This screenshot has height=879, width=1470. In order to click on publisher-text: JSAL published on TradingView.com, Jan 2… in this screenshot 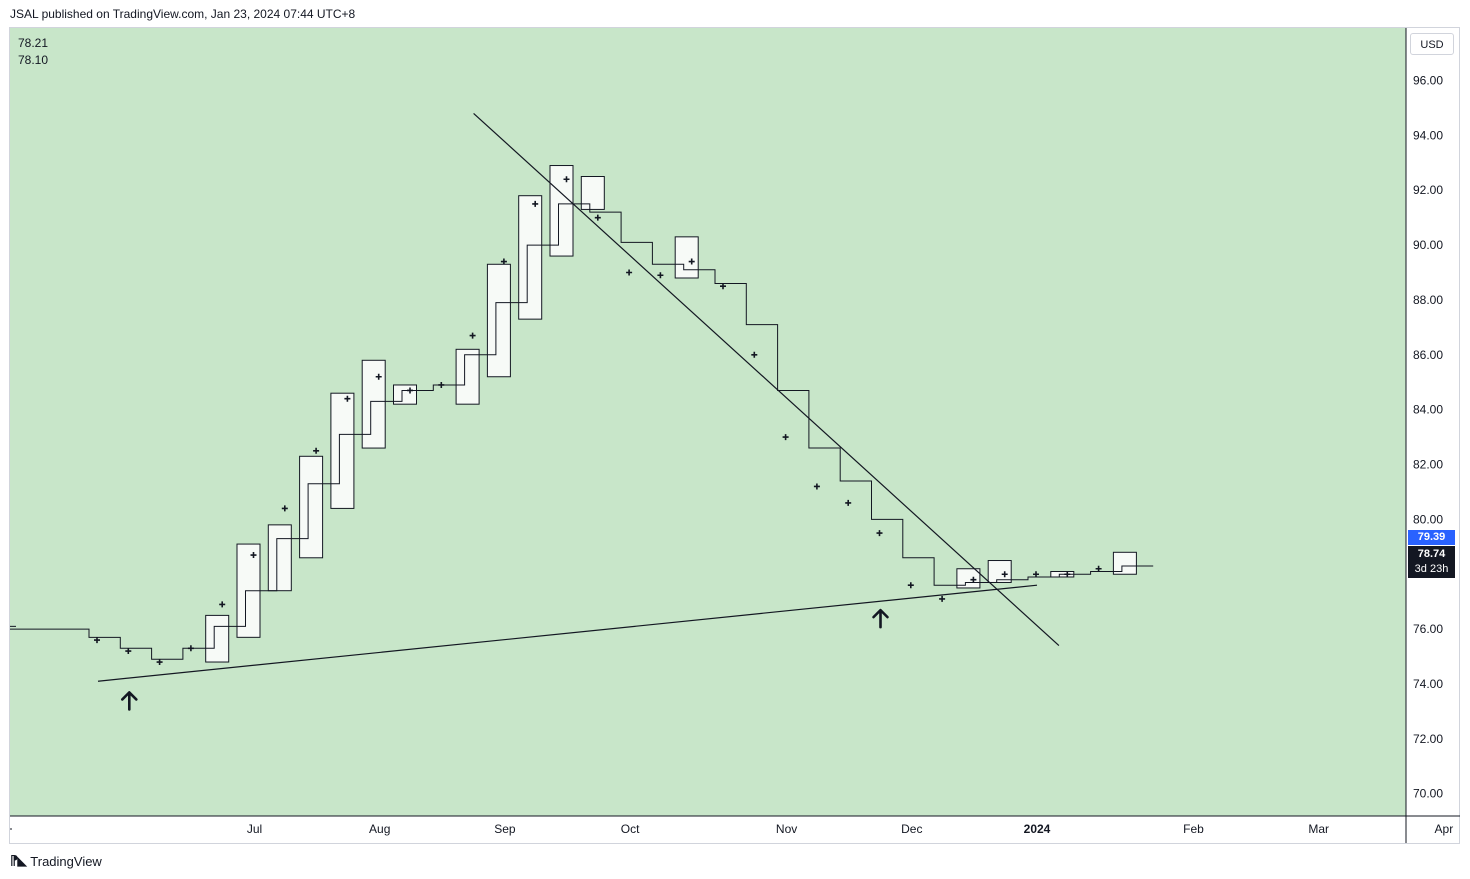, I will do `click(183, 14)`.